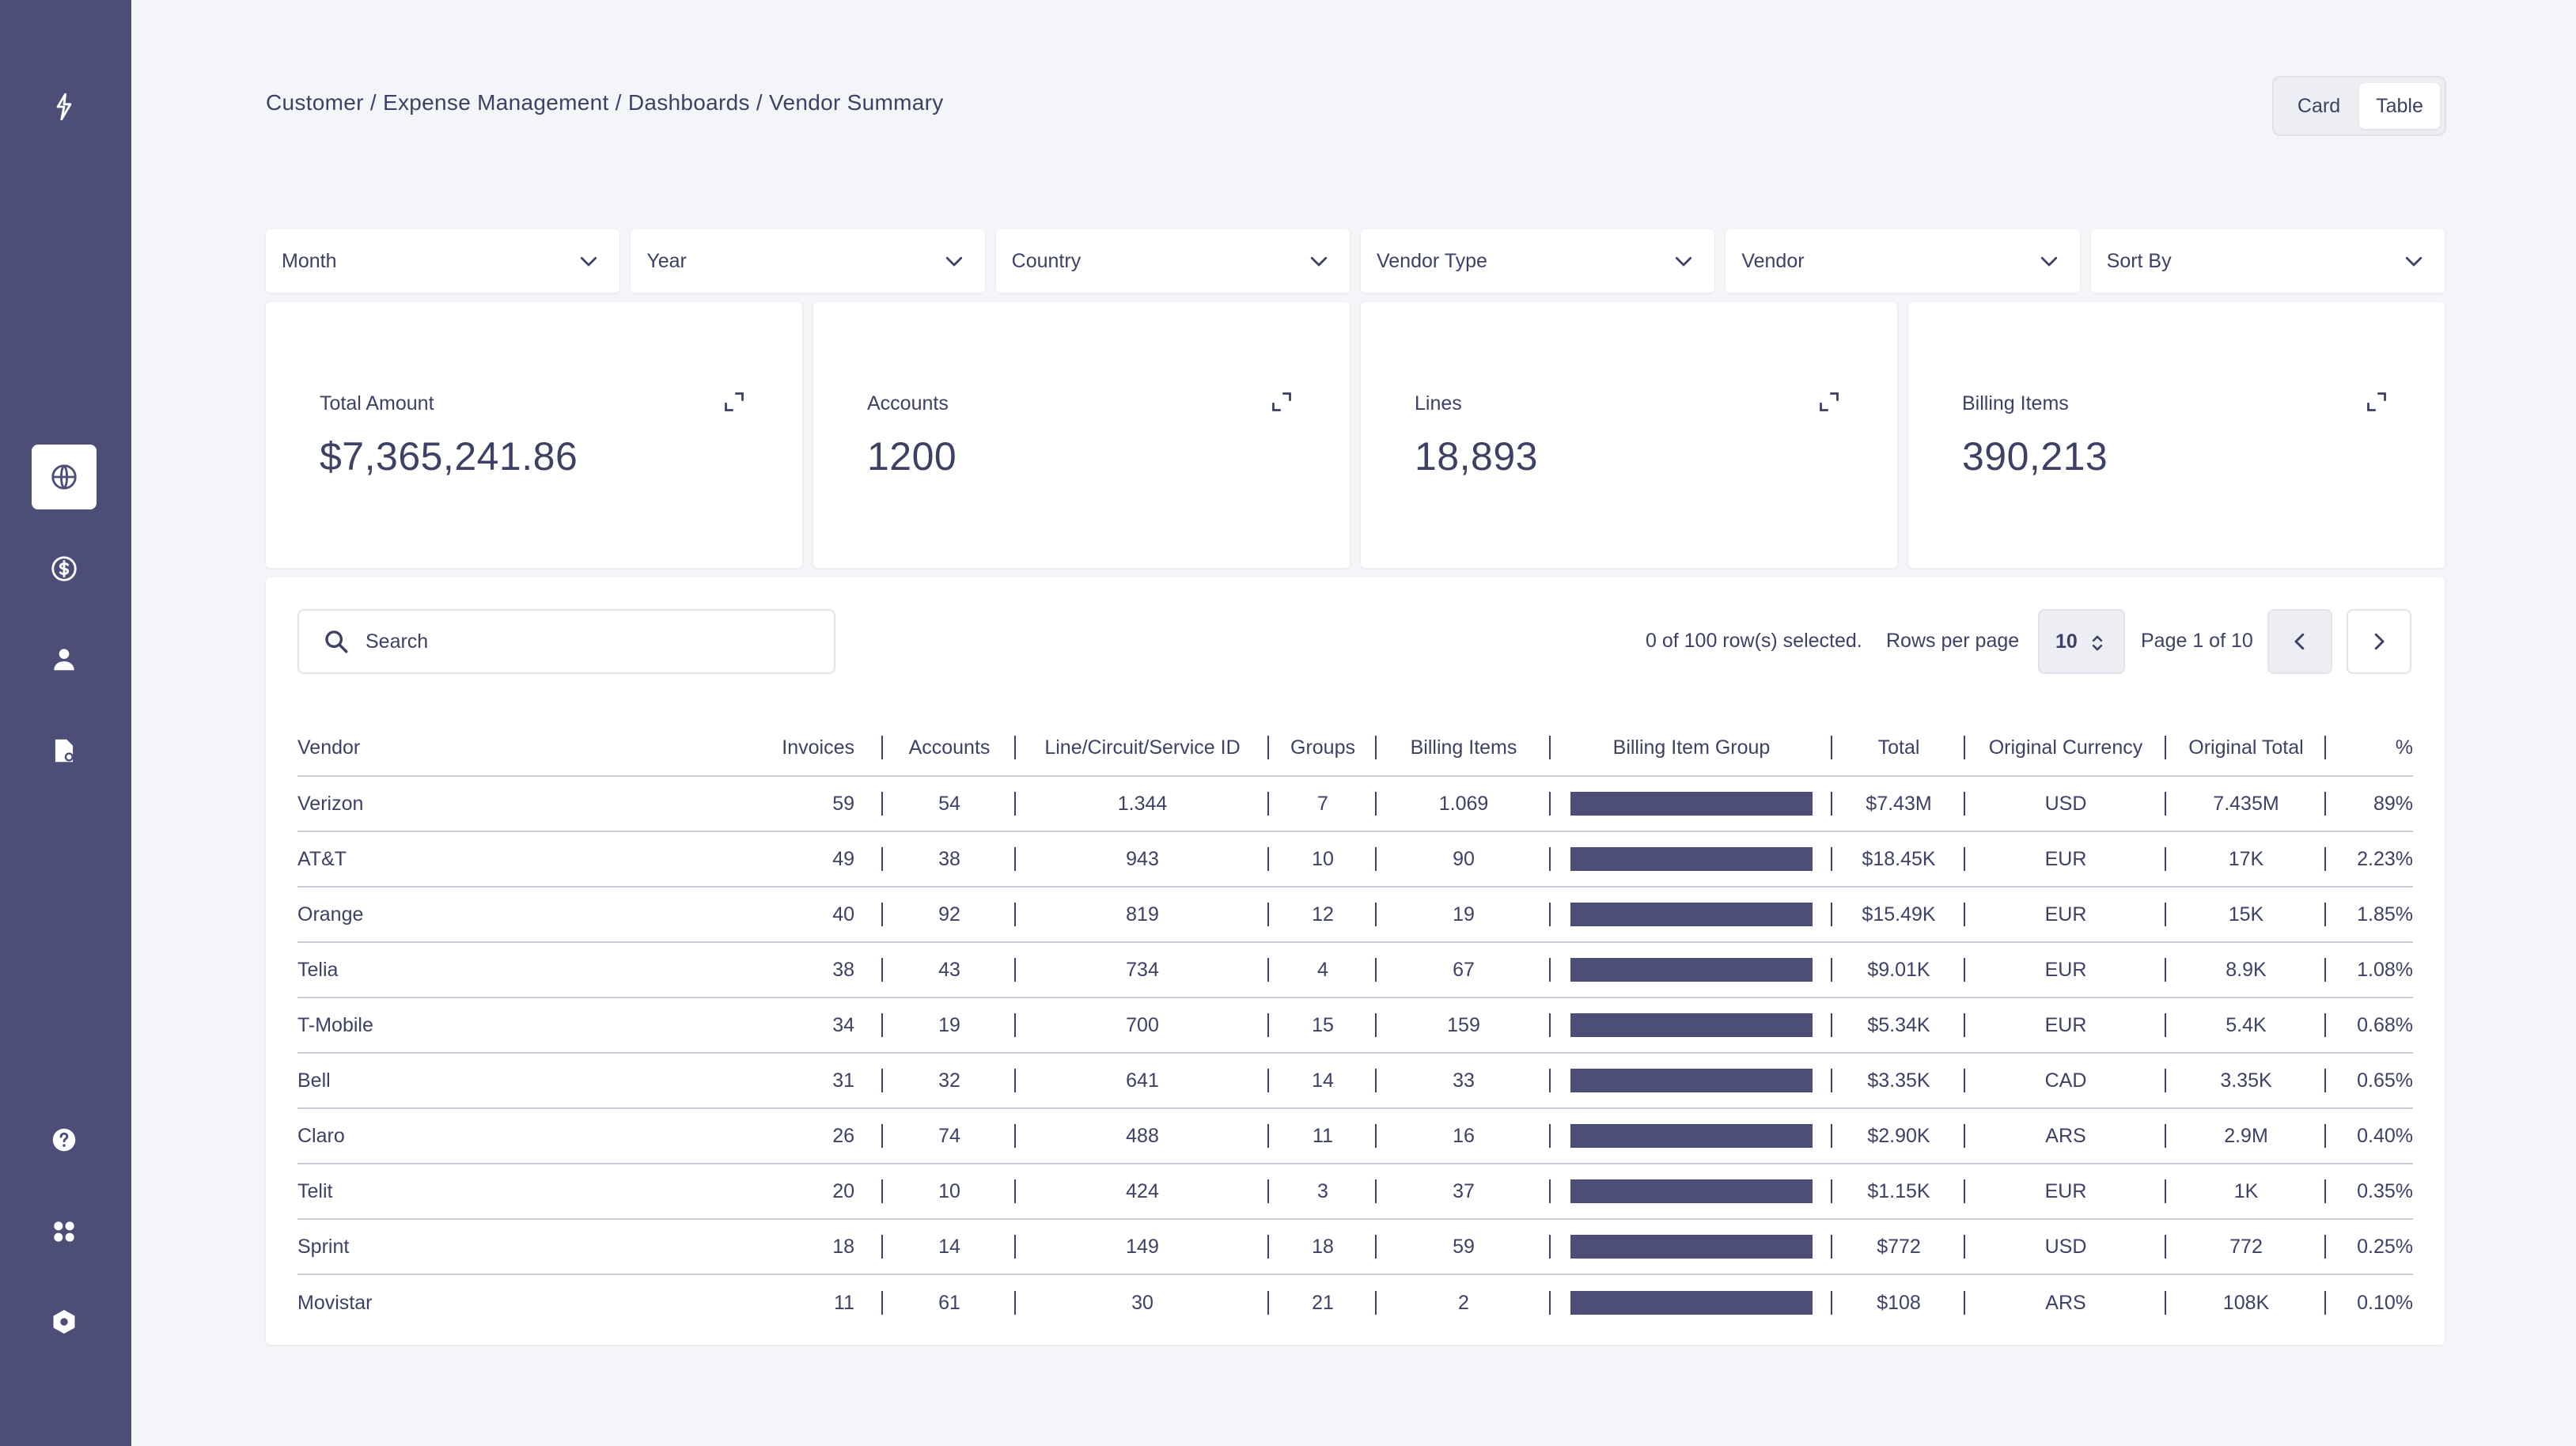 This screenshot has height=1446, width=2576. I want to click on column-header-total: Total, so click(1898, 747).